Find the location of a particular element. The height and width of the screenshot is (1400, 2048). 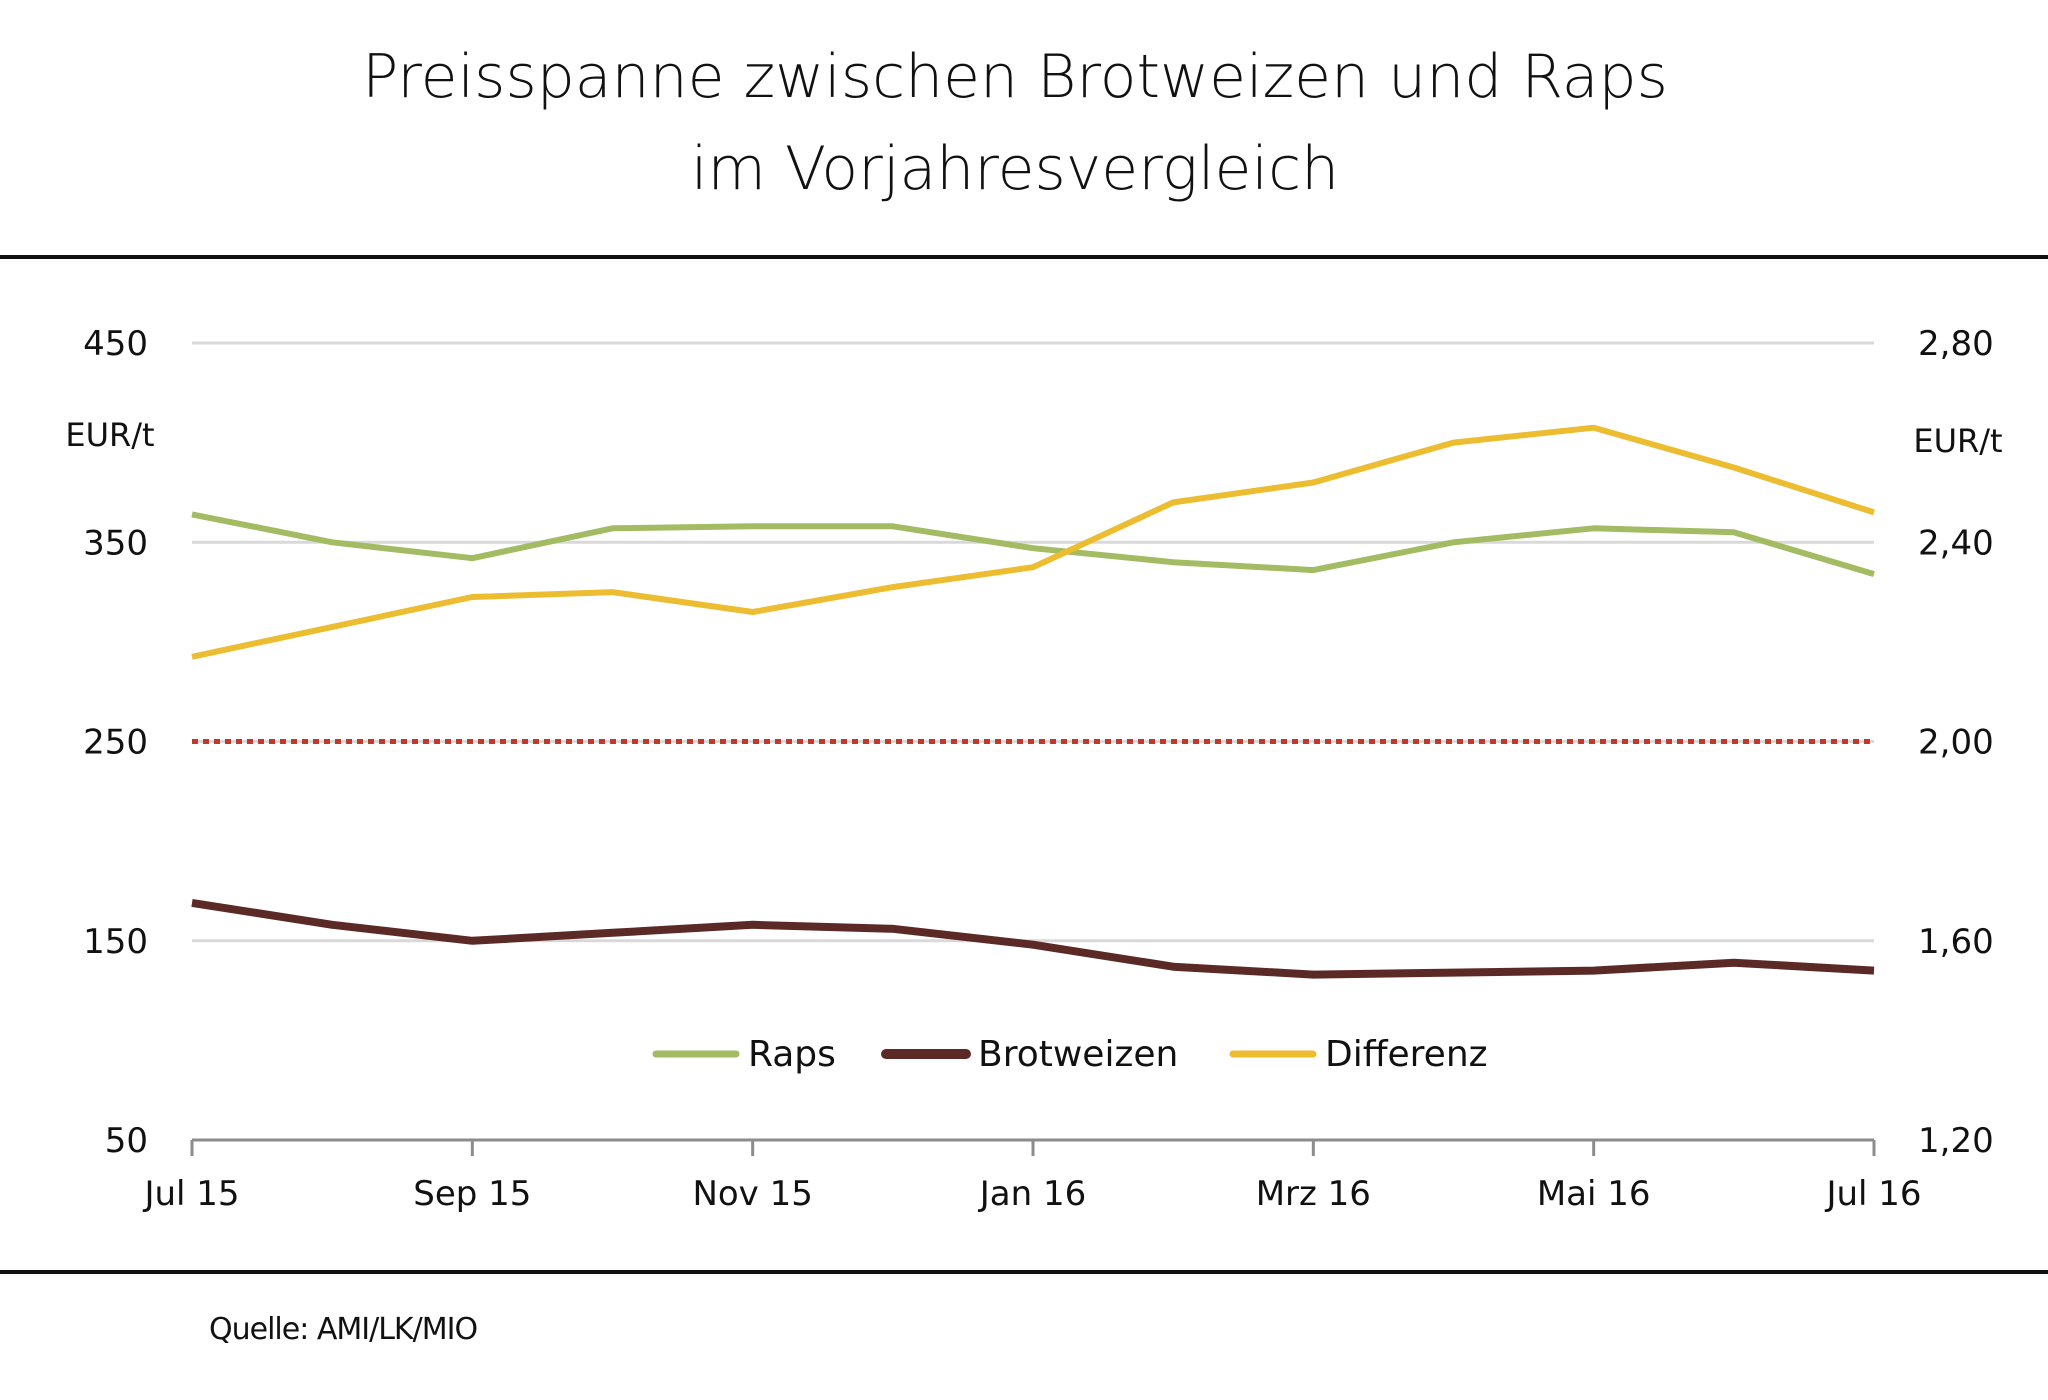

x-tick-label: Jul 16 is located at coordinates (1872, 1194).